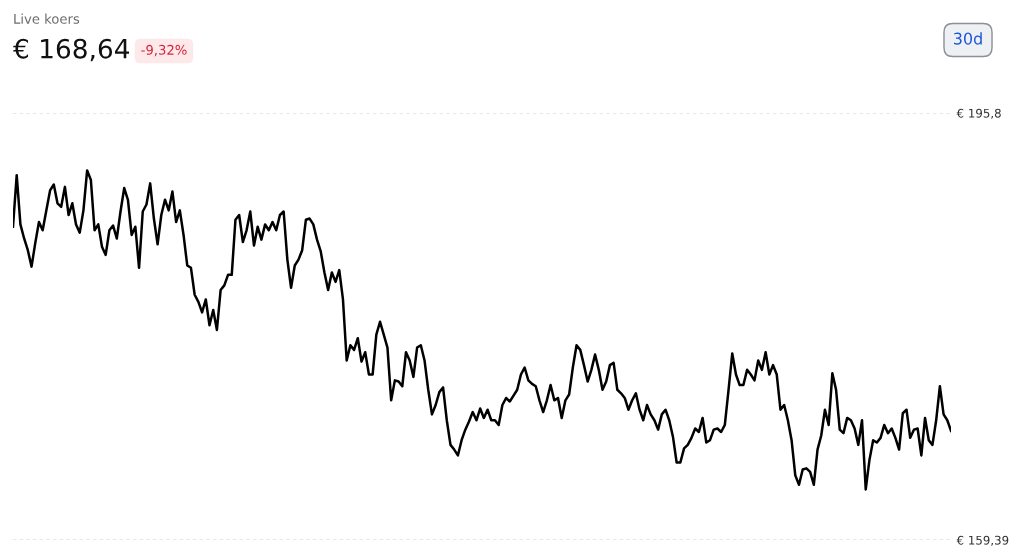 The image size is (1024, 551). I want to click on y-tick-label: € 159,39, so click(982, 540).